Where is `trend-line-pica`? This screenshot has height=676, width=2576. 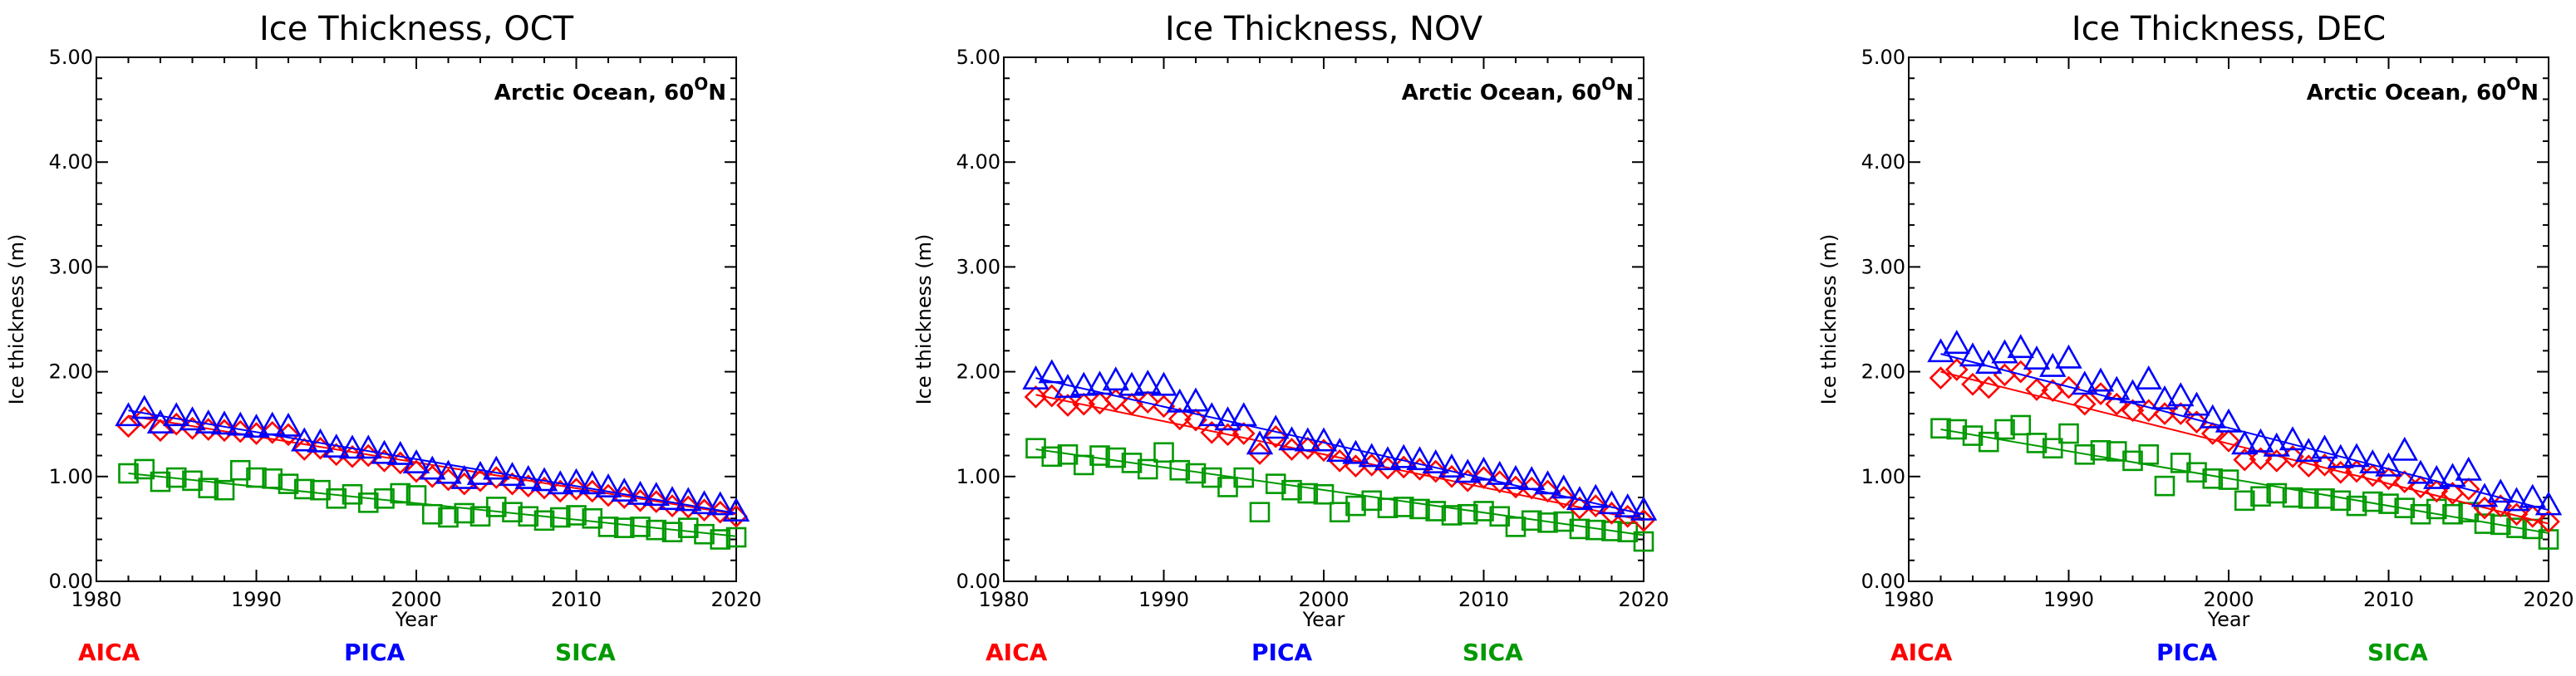 trend-line-pica is located at coordinates (1339, 446).